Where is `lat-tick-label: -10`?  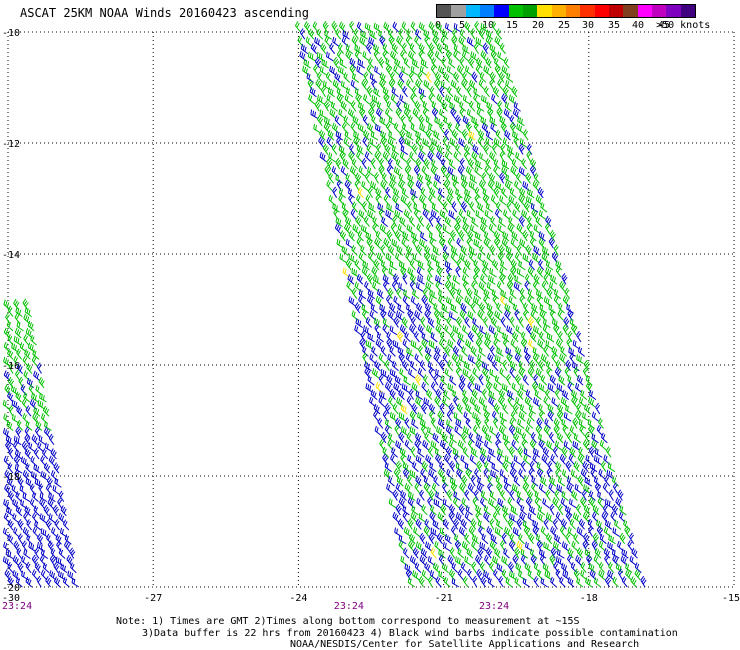
lat-tick-label: -10 is located at coordinates (11, 33).